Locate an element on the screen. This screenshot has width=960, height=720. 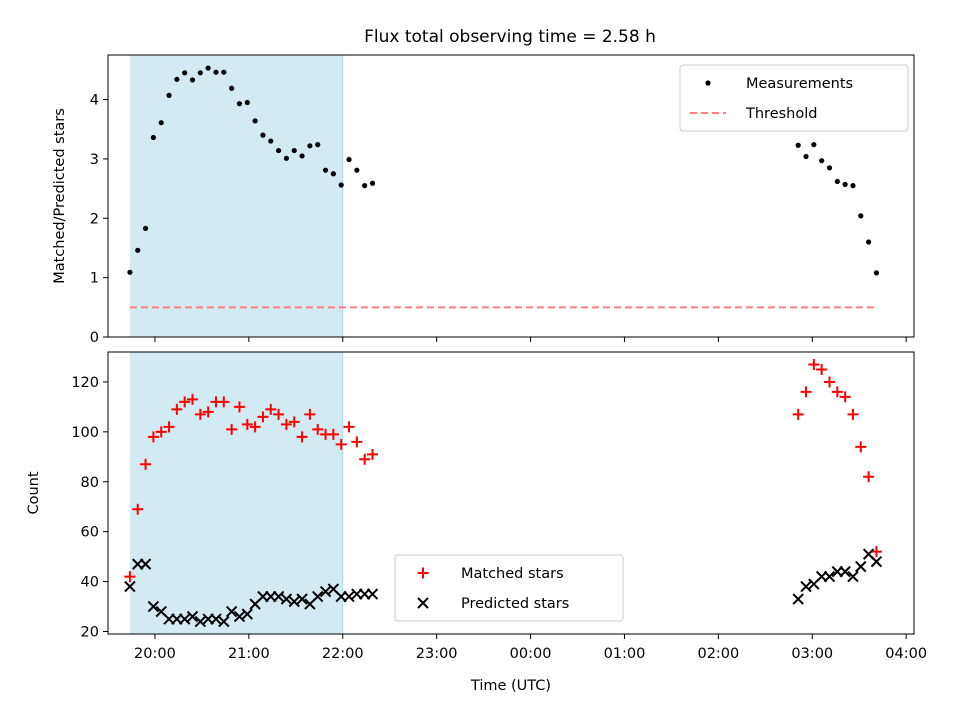
legend: Measurements Threshold is located at coordinates (794, 98).